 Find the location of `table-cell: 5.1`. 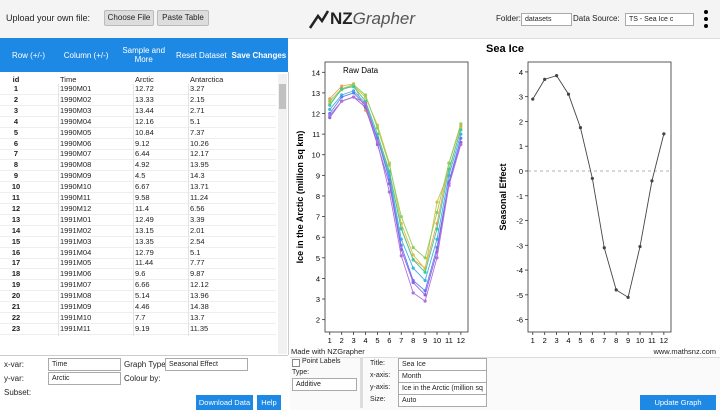

table-cell: 5.1 is located at coordinates (195, 121).